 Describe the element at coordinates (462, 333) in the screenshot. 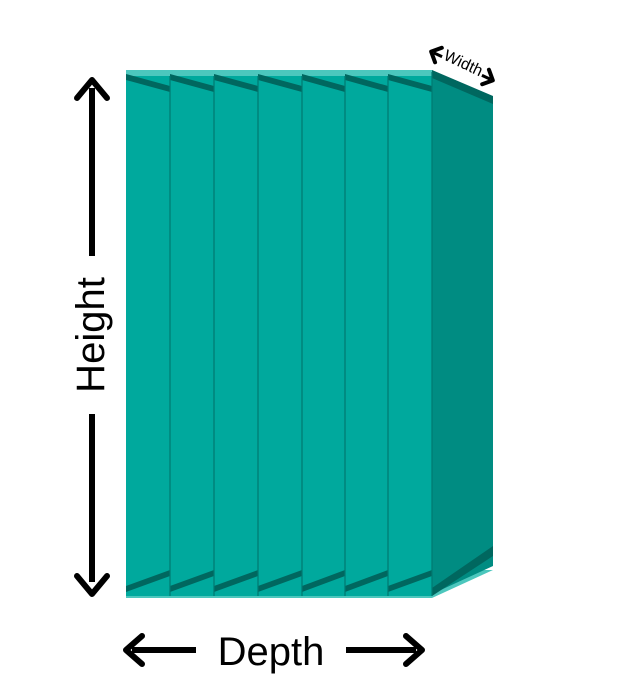

I see `side-slat` at that location.